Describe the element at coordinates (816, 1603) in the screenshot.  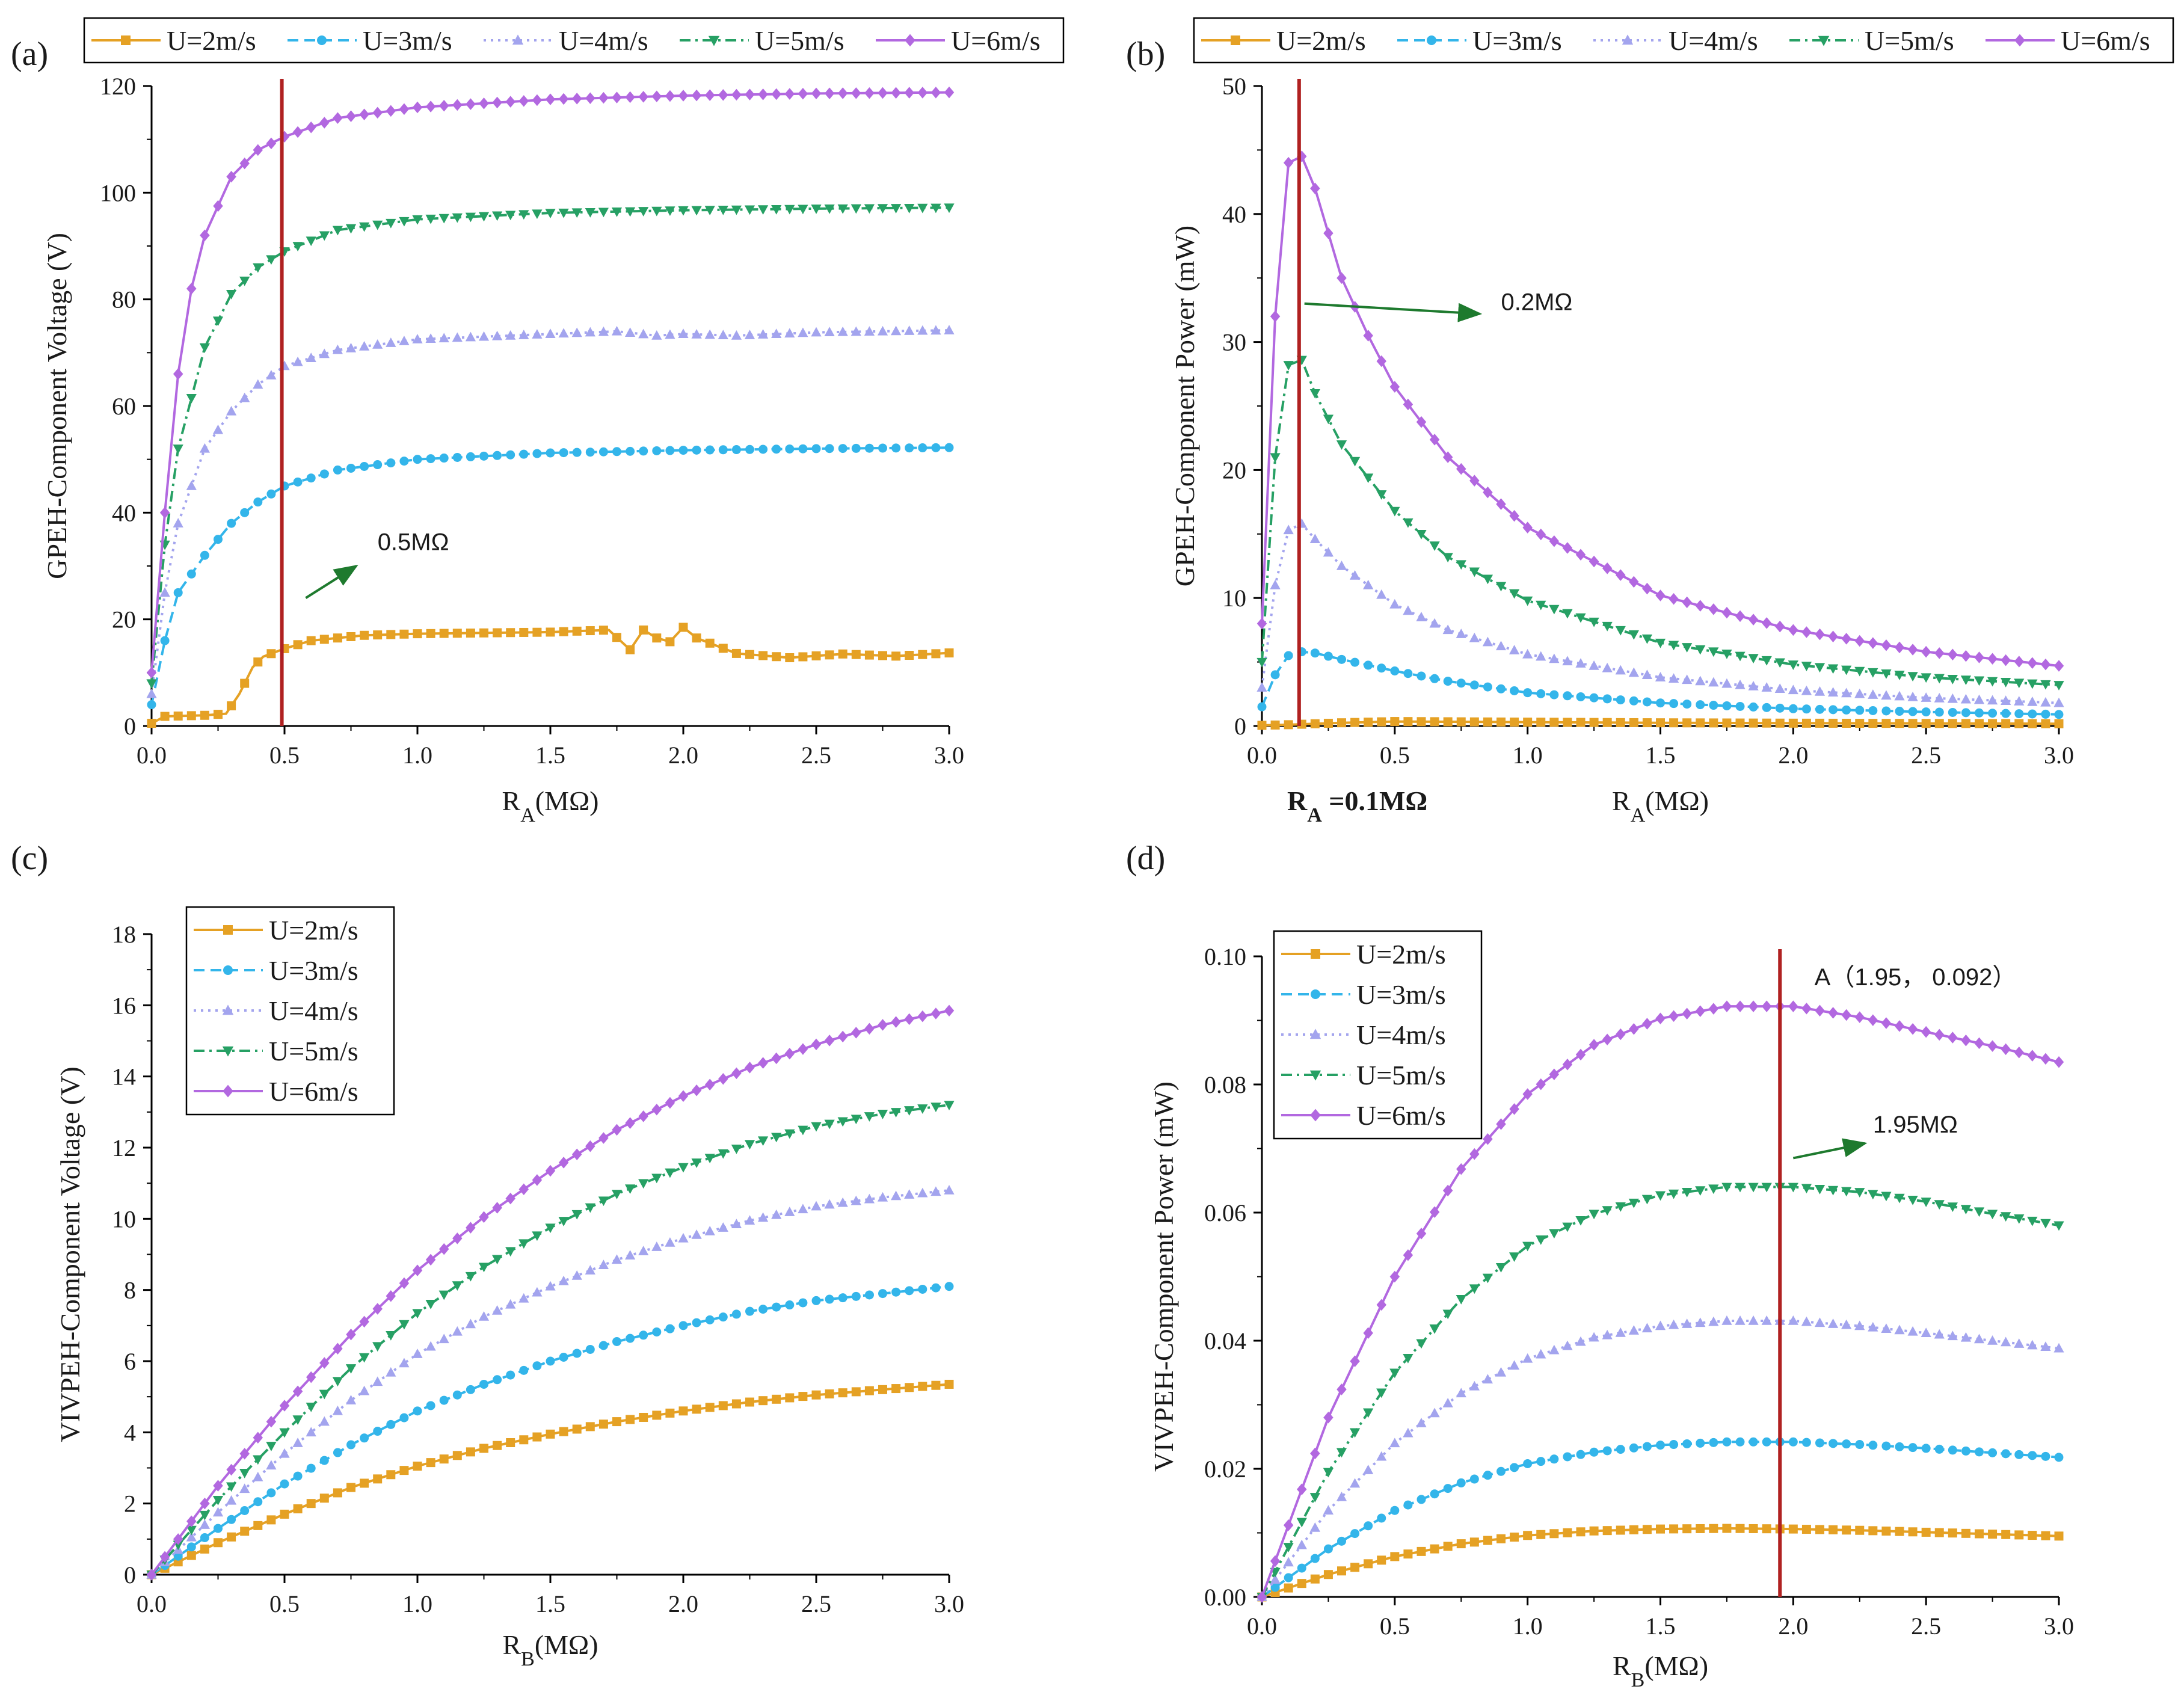
I see `x-tick-label: 2.5` at that location.